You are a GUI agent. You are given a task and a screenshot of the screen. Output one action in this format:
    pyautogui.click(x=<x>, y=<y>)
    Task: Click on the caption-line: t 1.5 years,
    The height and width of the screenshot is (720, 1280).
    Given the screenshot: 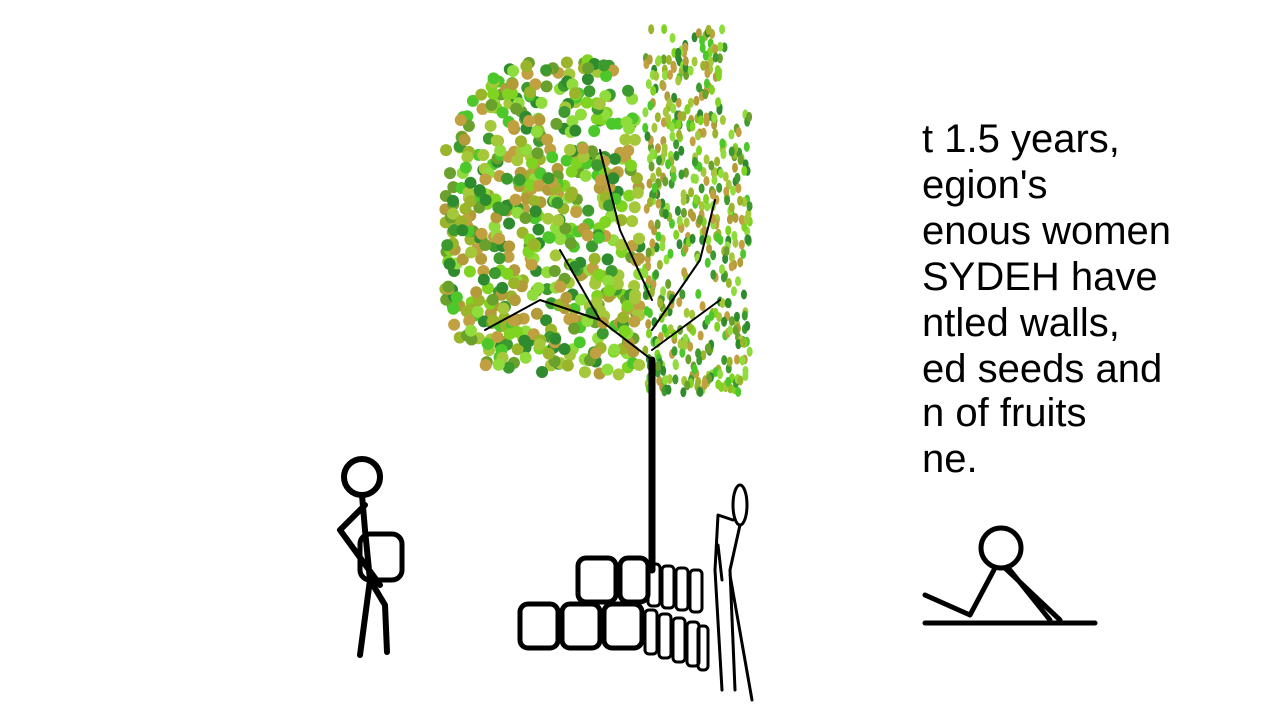 What is the action you would take?
    pyautogui.click(x=1021, y=139)
    